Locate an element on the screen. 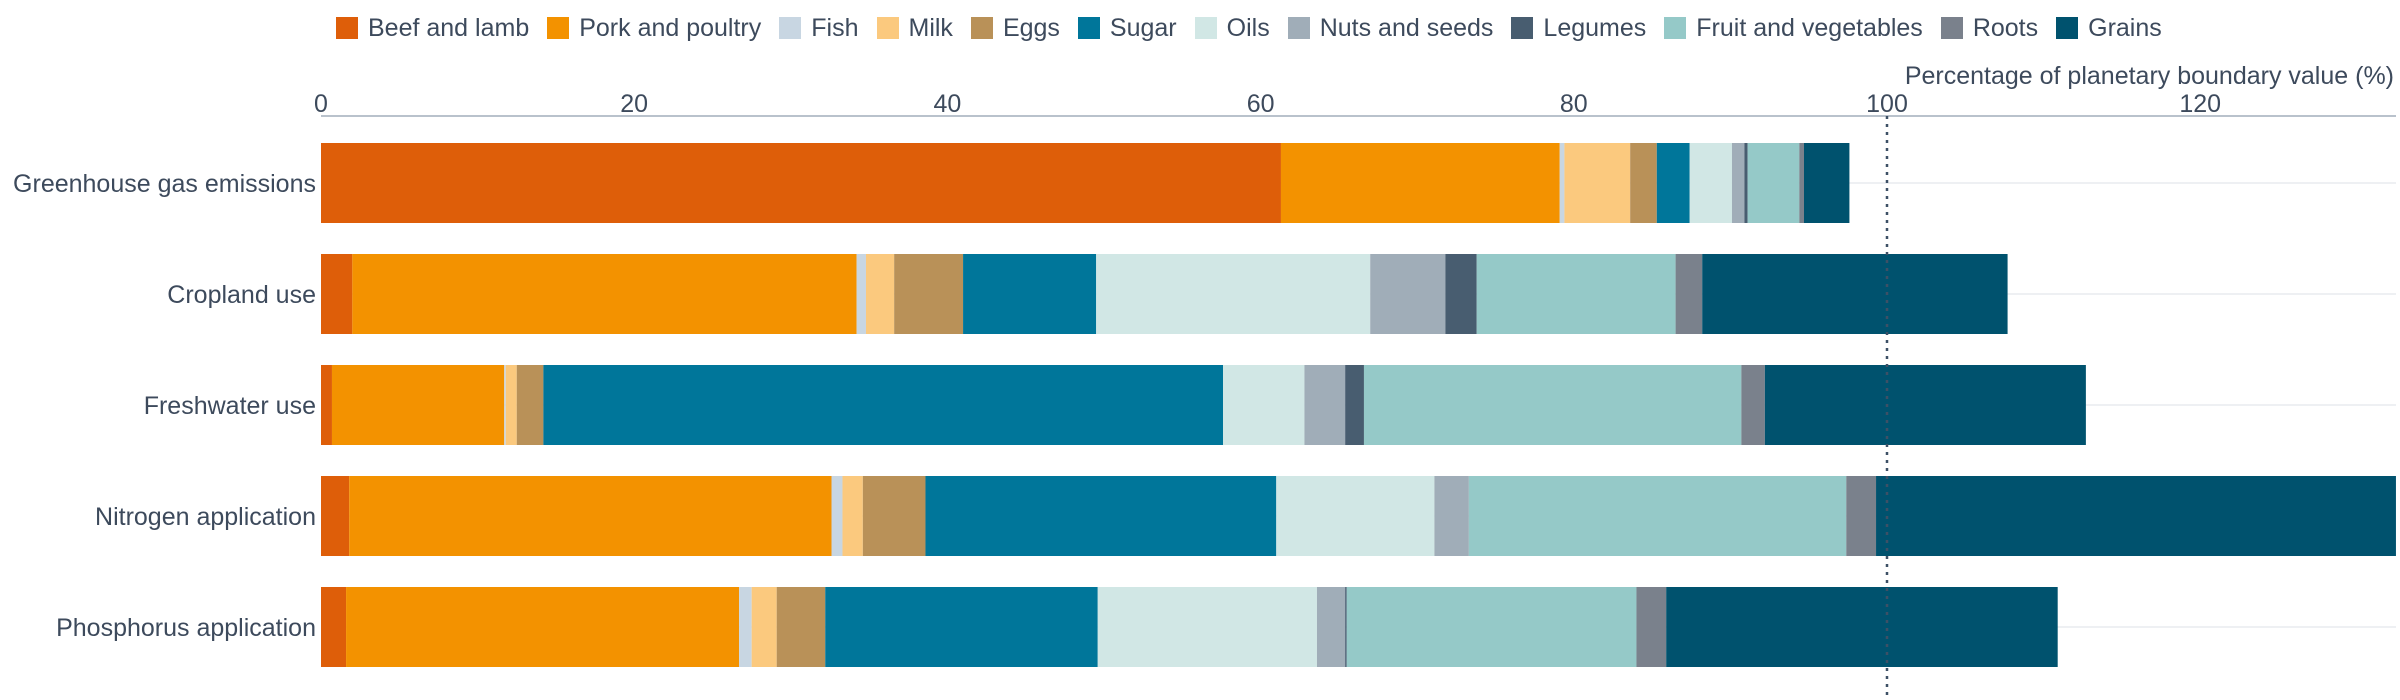 The image size is (2400, 700). category-label-greenhouse-gas-emissions: Greenhouse gas emissions is located at coordinates (164, 184).